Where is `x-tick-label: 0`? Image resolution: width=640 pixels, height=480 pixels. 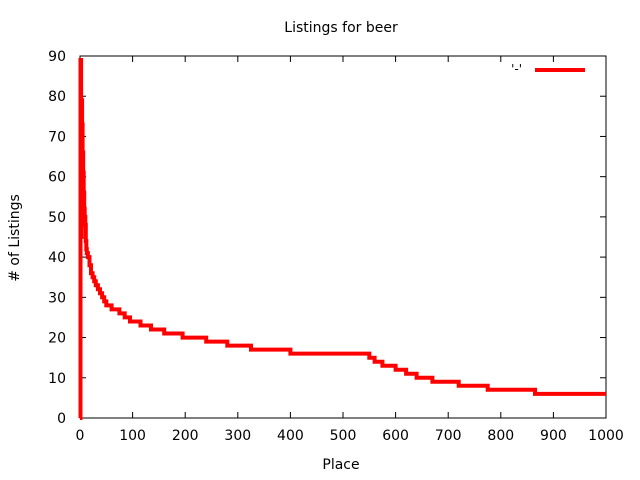 x-tick-label: 0 is located at coordinates (80, 436).